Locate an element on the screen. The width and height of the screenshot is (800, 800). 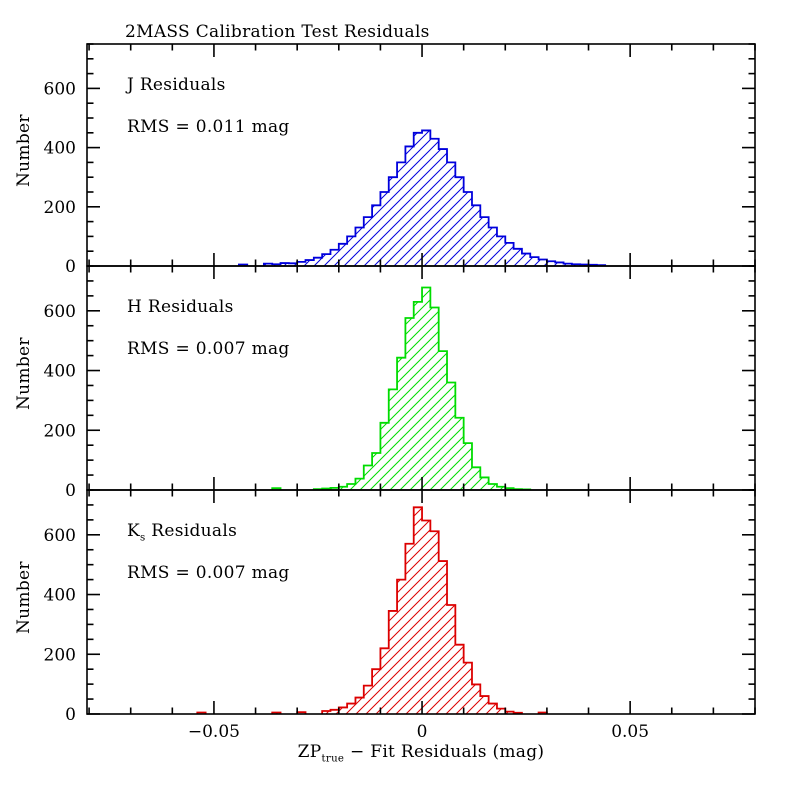
panel-3-y-tick-labels: 0 200 400 600 is located at coordinates (60, 625).